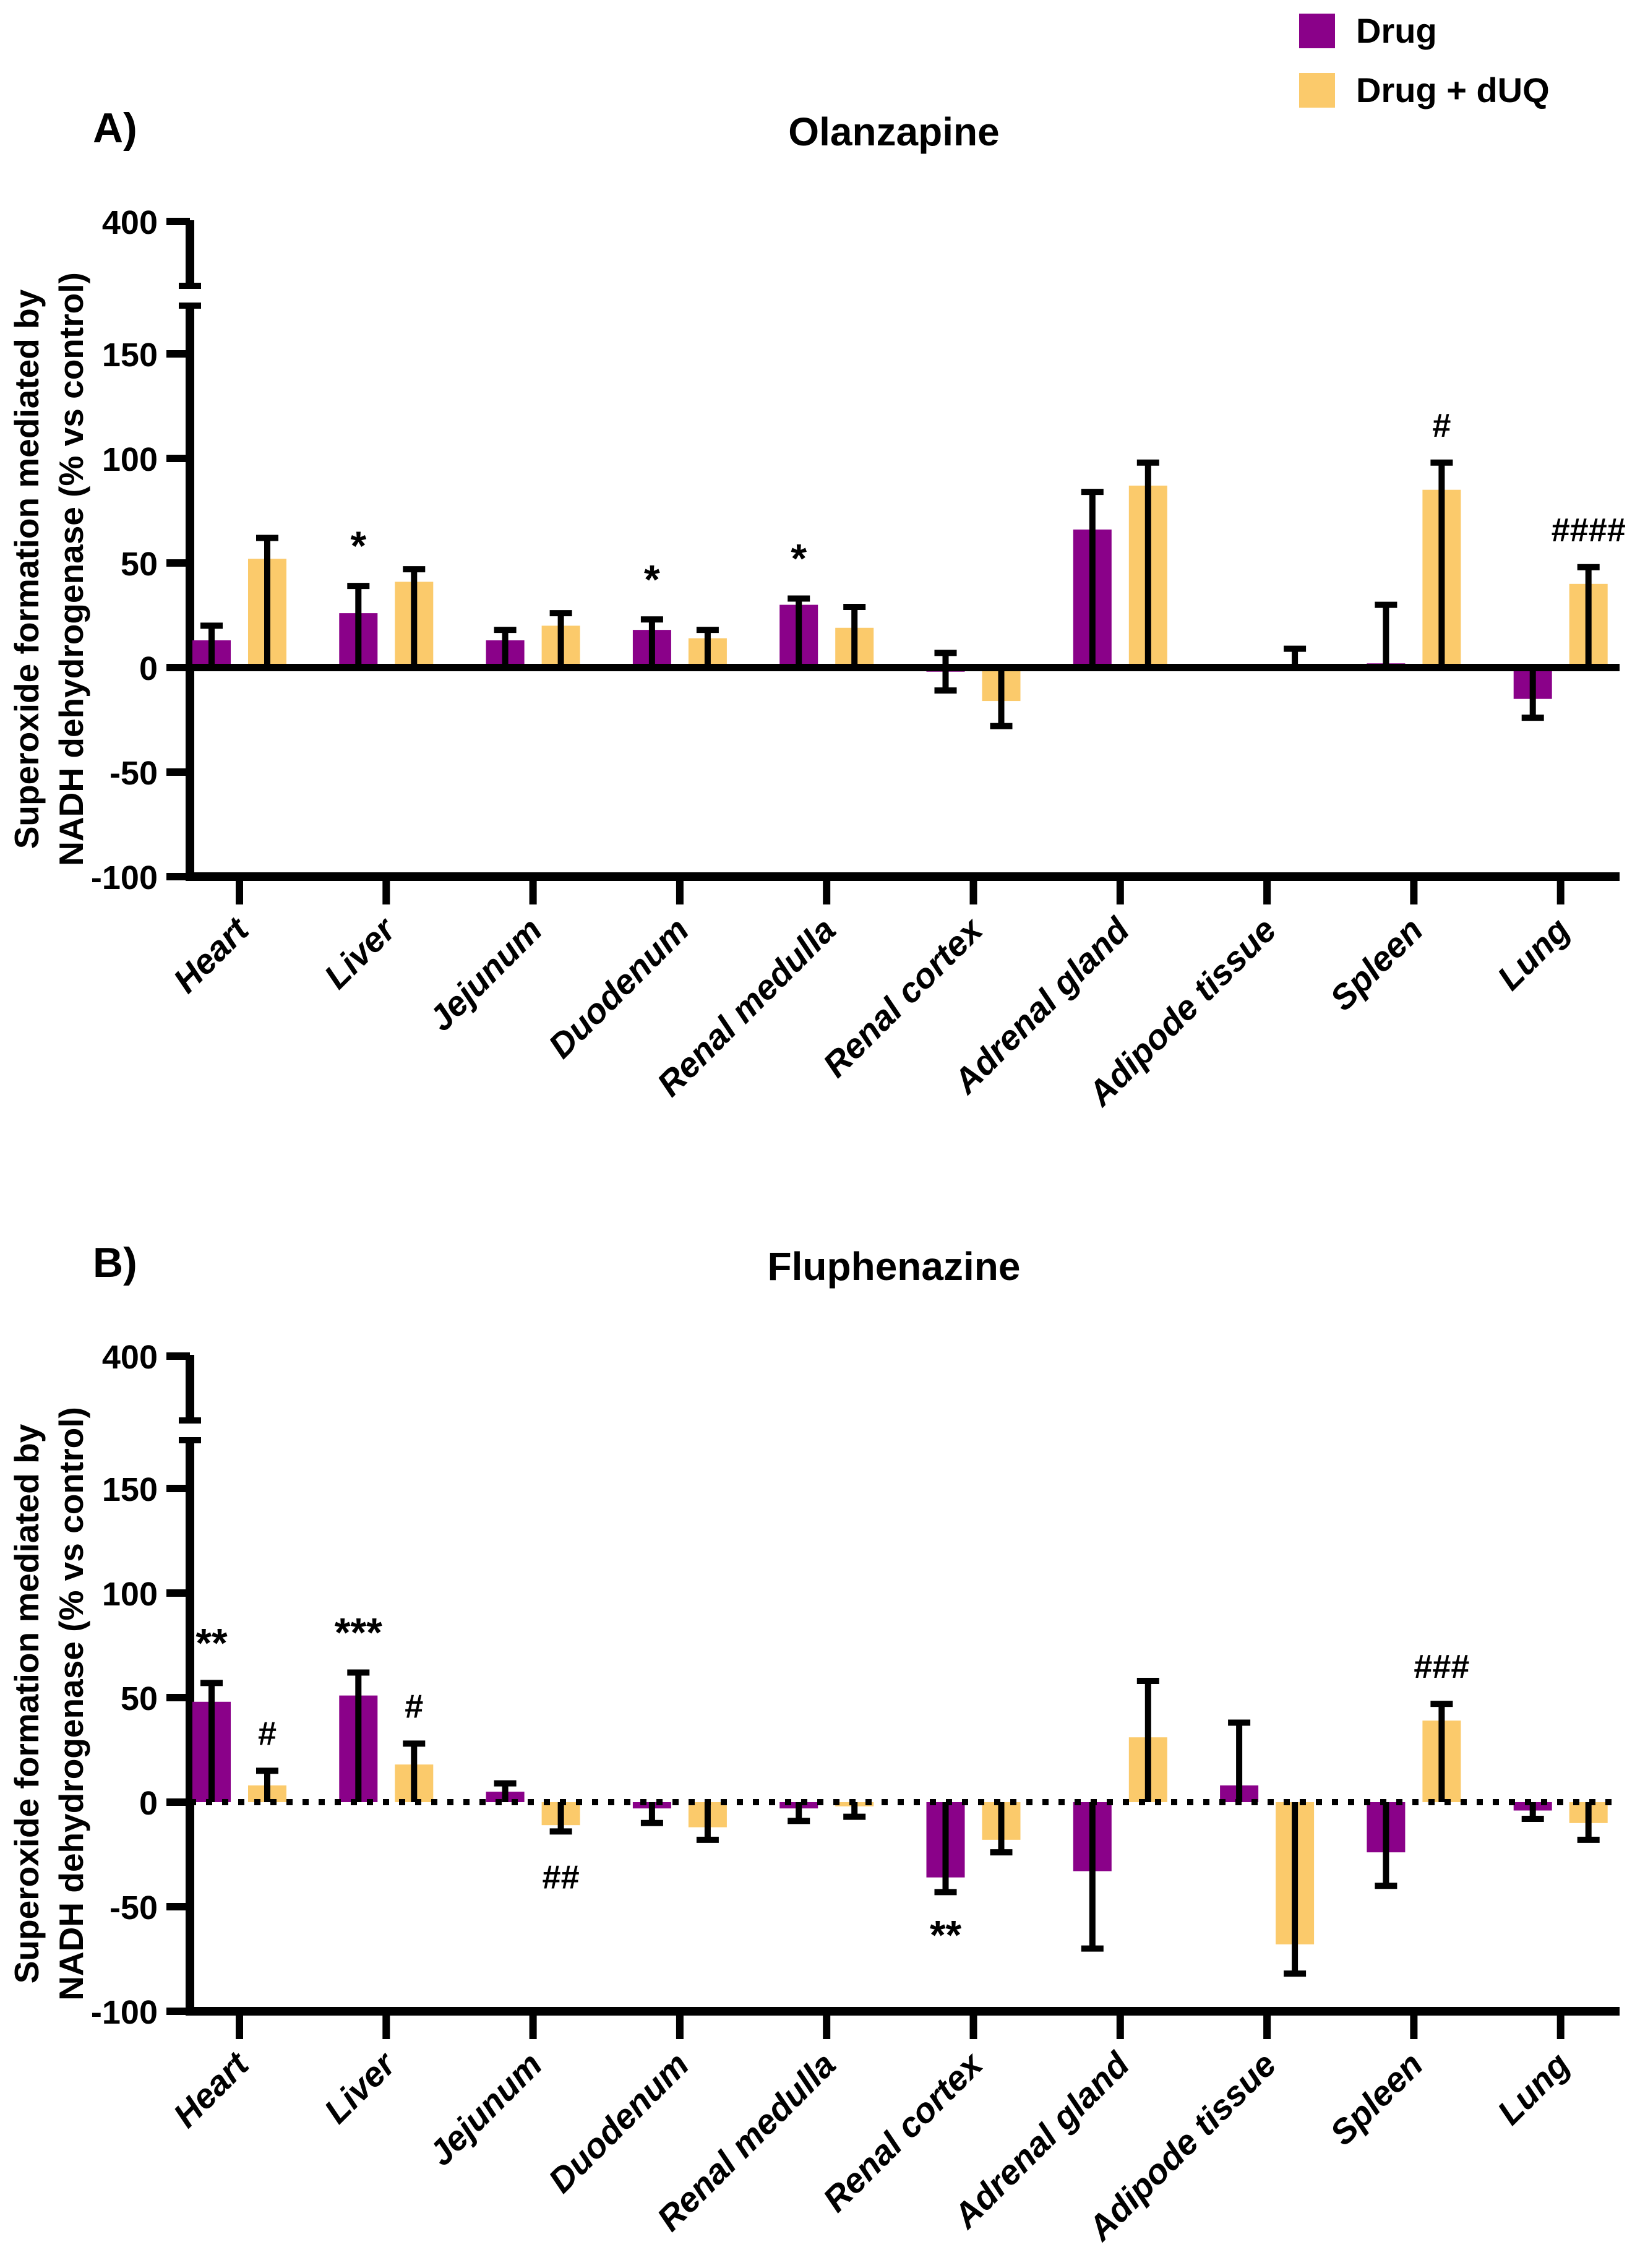 This screenshot has height=2268, width=1627. I want to click on significance-annotation-starstarstar: ***, so click(358, 1632).